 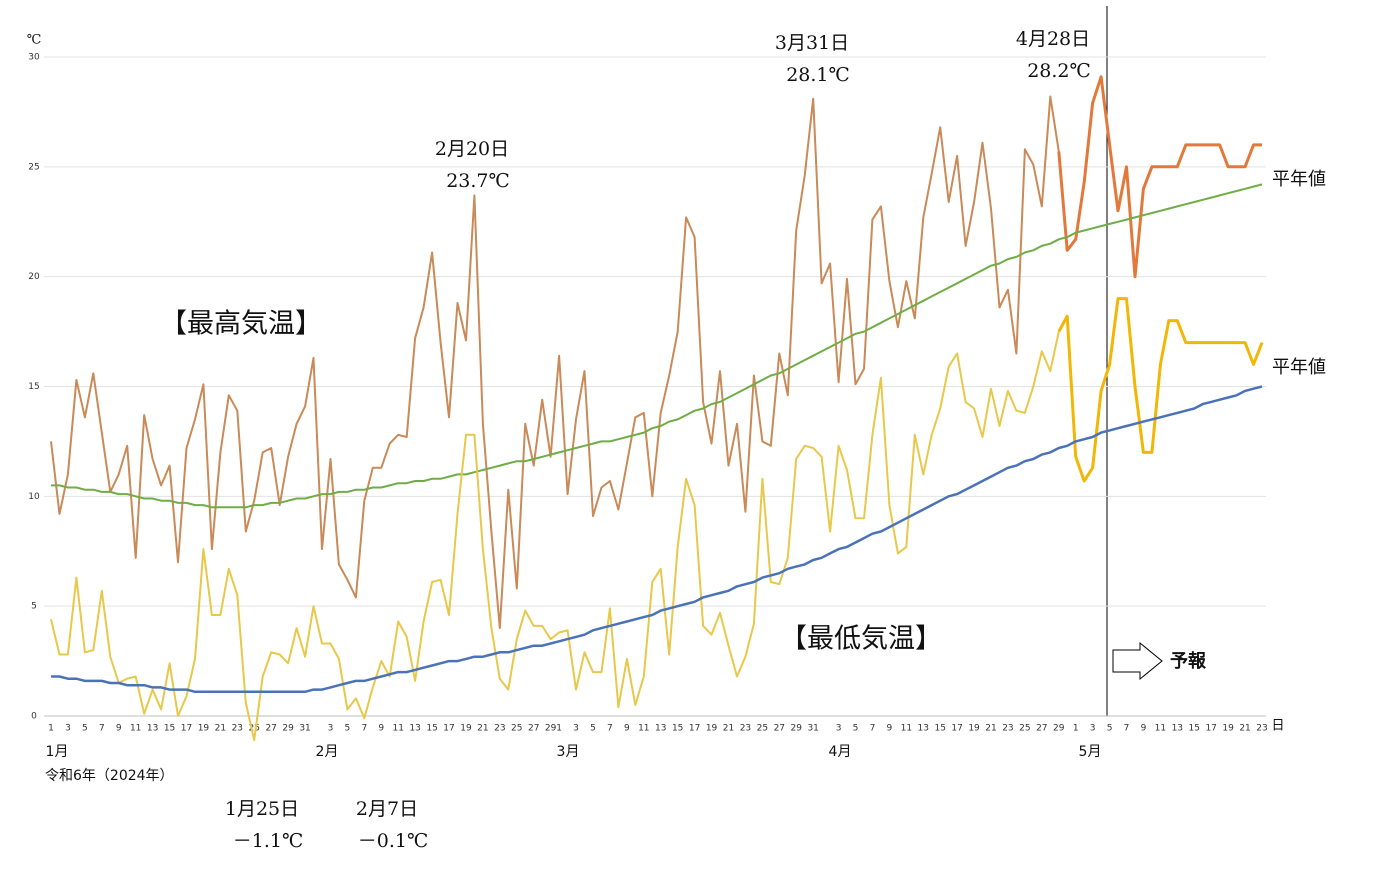 What do you see at coordinates (34, 58) in the screenshot?
I see `y-tick-label: 30` at bounding box center [34, 58].